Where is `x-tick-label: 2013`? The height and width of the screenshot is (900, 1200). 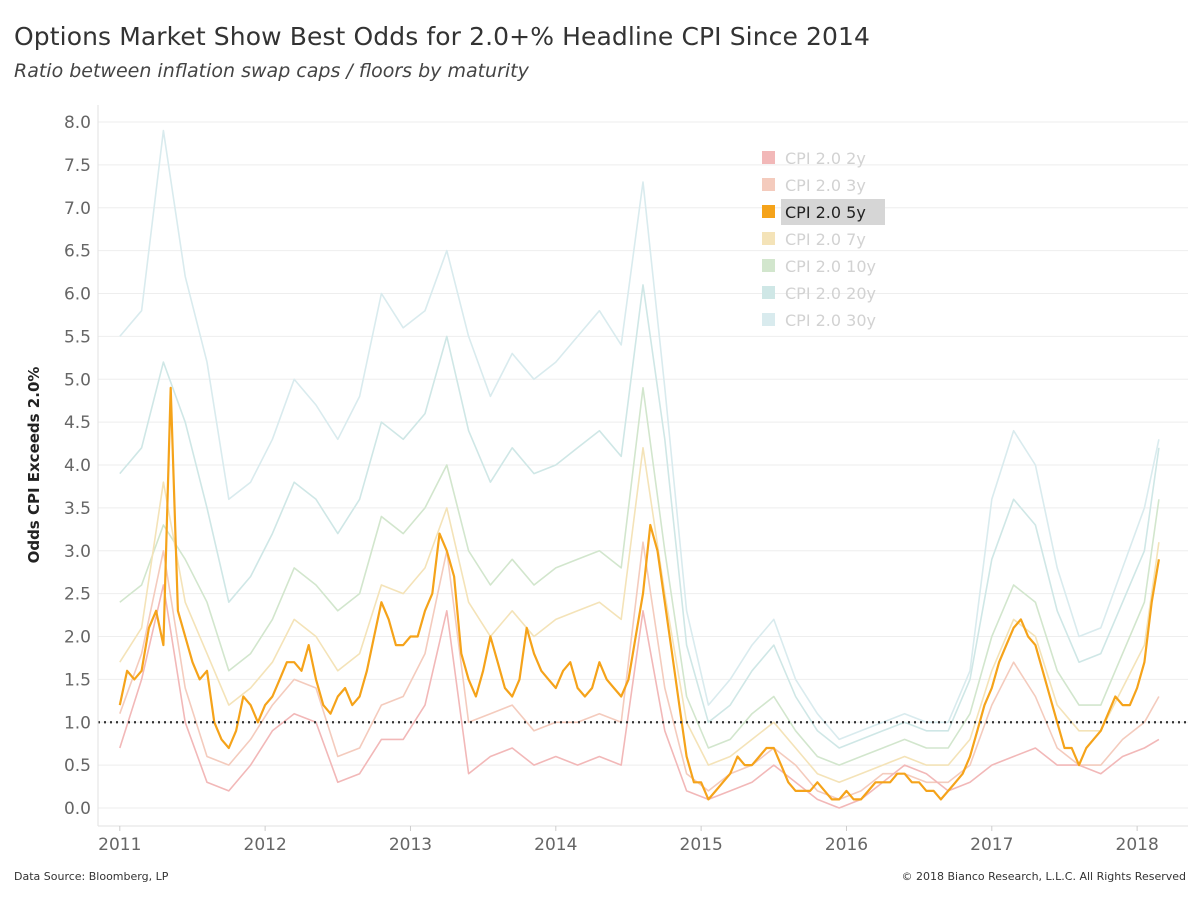
x-tick-label: 2013 is located at coordinates (410, 845).